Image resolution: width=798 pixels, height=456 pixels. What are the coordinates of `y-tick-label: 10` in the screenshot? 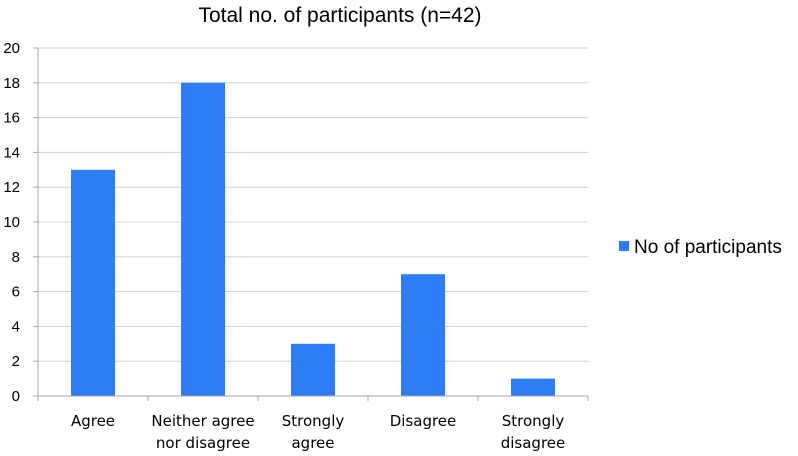 It's located at (11, 222).